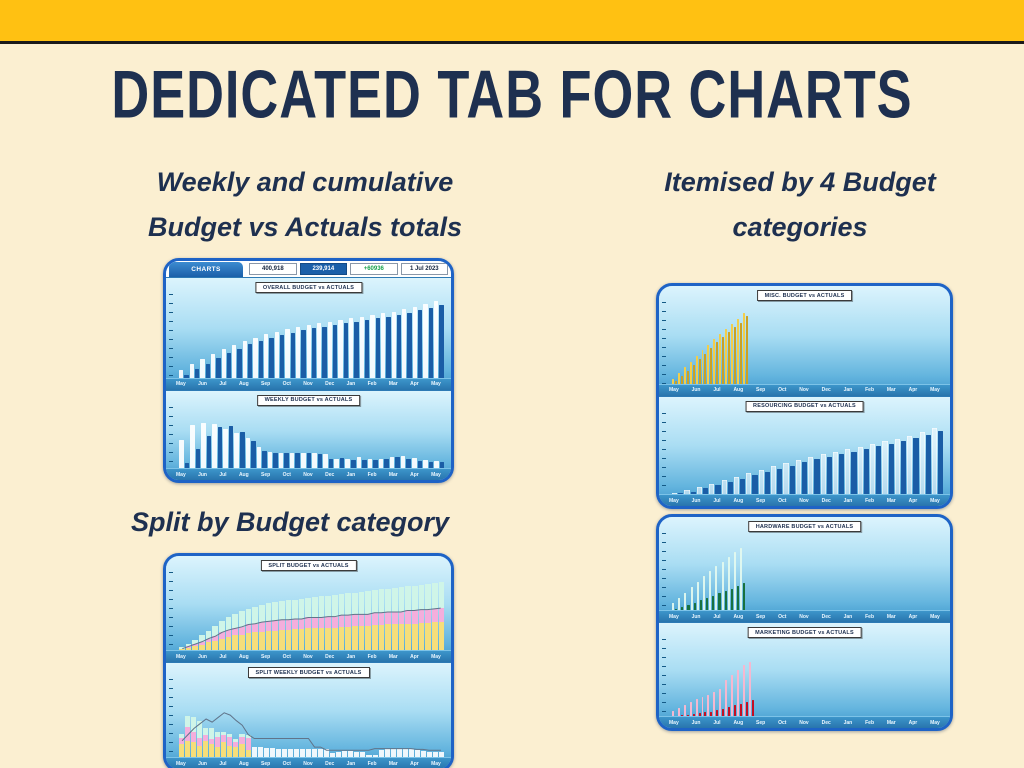  Describe the element at coordinates (308, 287) in the screenshot. I see `chart-title: OVERALL BUDGET vs ACTUALS` at that location.